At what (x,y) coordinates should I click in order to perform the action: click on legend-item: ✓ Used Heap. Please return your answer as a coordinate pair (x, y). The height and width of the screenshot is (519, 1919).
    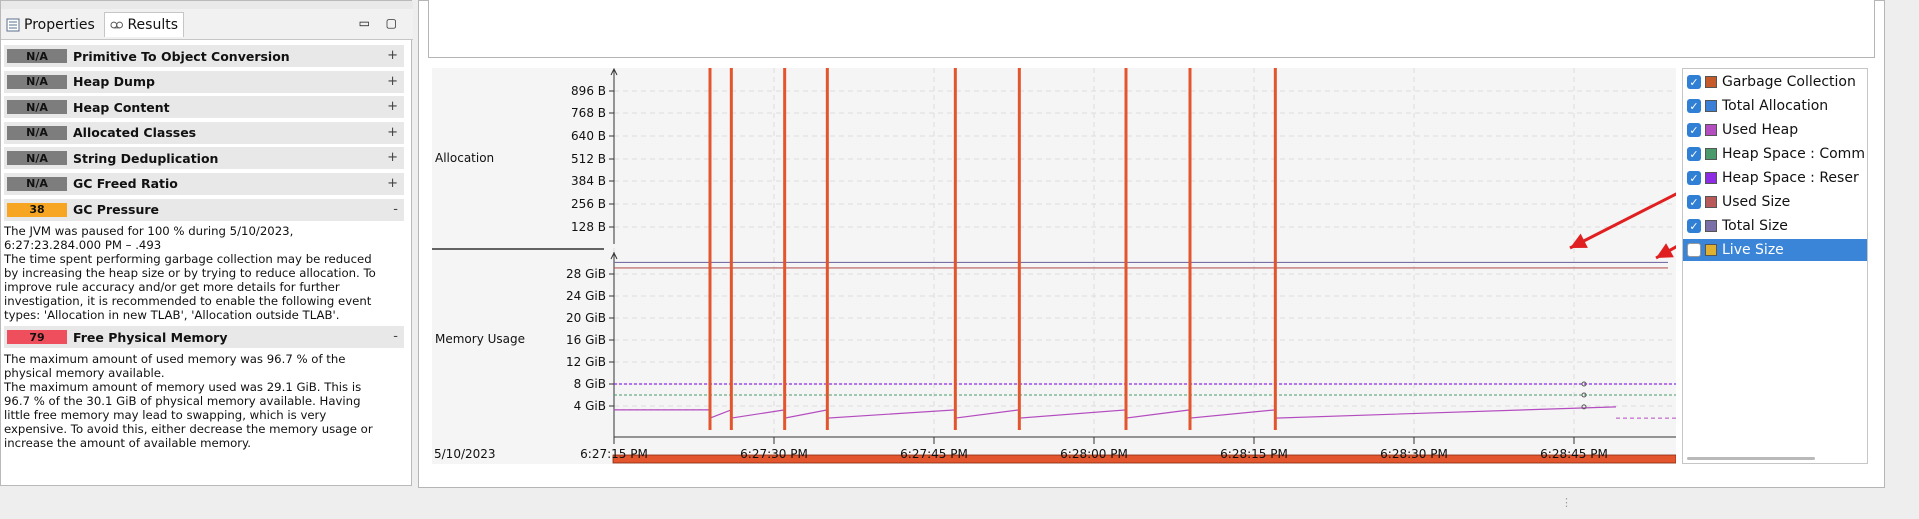
    Looking at the image, I should click on (1775, 130).